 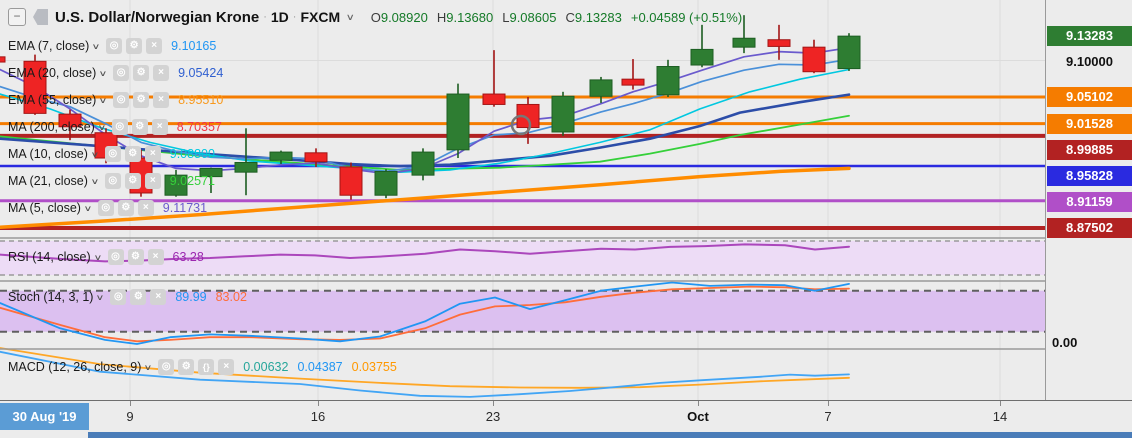 I want to click on close-value: 9.13283, so click(x=598, y=17).